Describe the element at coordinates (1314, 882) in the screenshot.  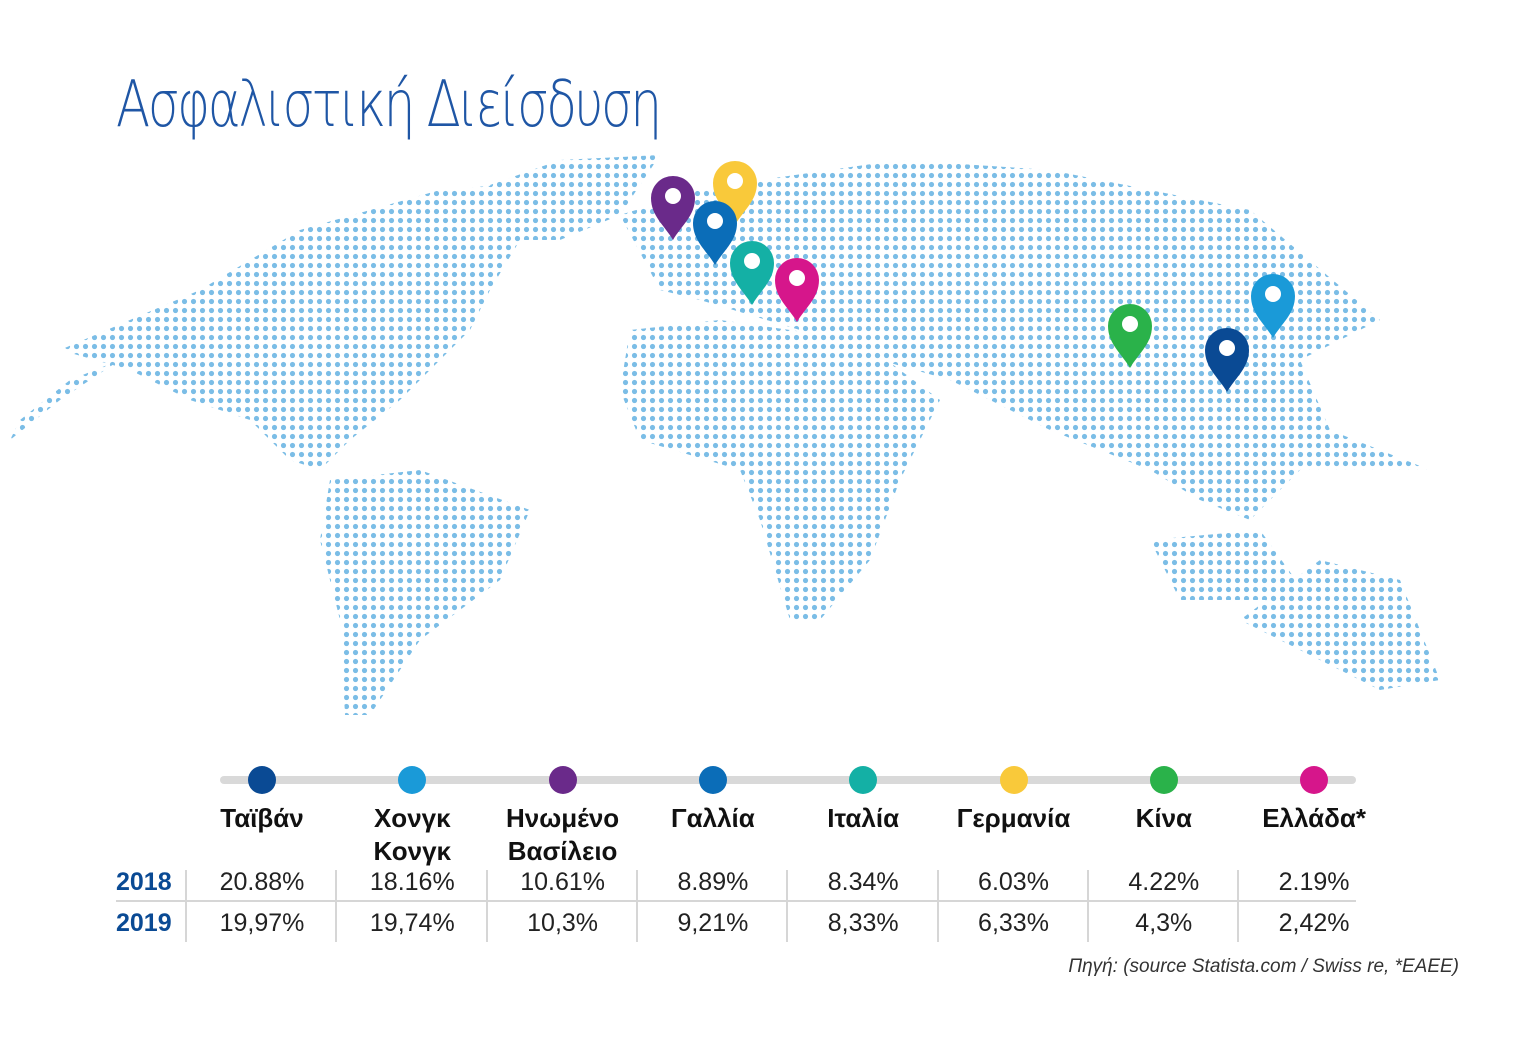
I see `value-cell-2018: 2.19%` at that location.